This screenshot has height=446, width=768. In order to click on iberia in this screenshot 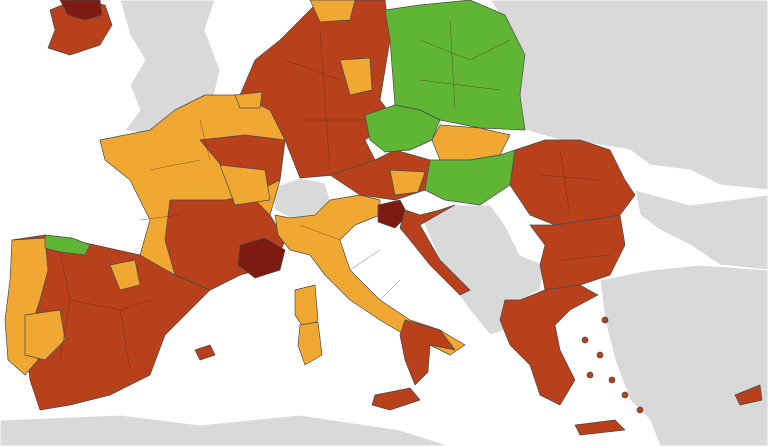, I will do `click(110, 322)`.